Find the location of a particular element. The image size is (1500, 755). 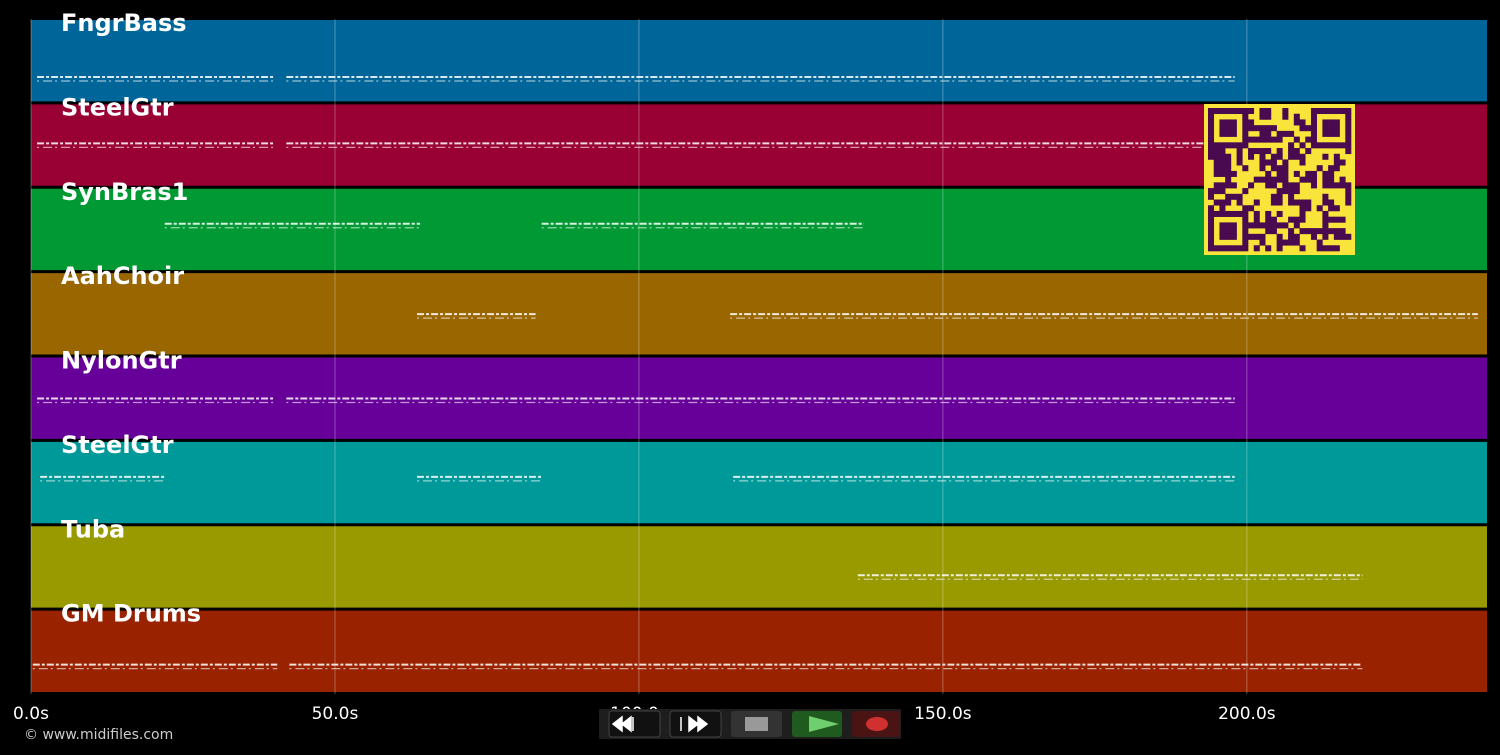

x-tick-label: 150.0s is located at coordinates (943, 714).